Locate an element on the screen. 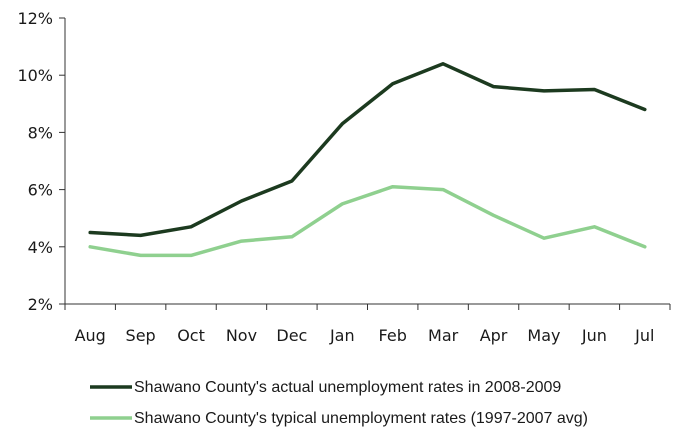 The width and height of the screenshot is (689, 433). y-tick-label: 10% is located at coordinates (35, 75).